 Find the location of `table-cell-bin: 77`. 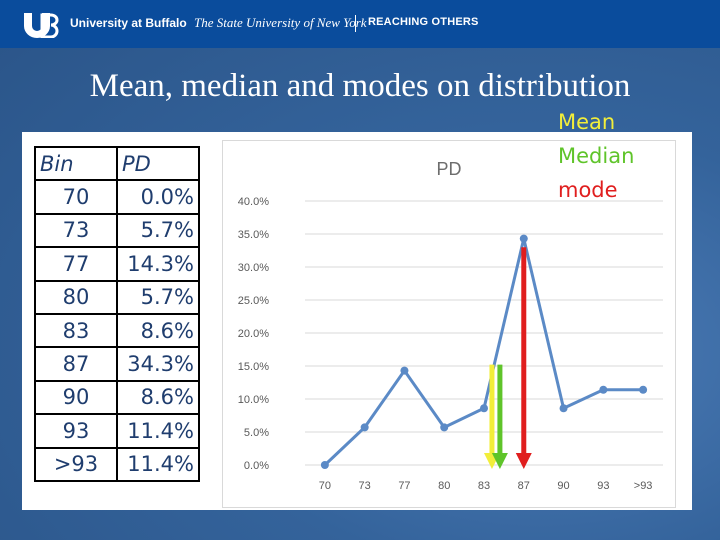

table-cell-bin: 77 is located at coordinates (76, 264).